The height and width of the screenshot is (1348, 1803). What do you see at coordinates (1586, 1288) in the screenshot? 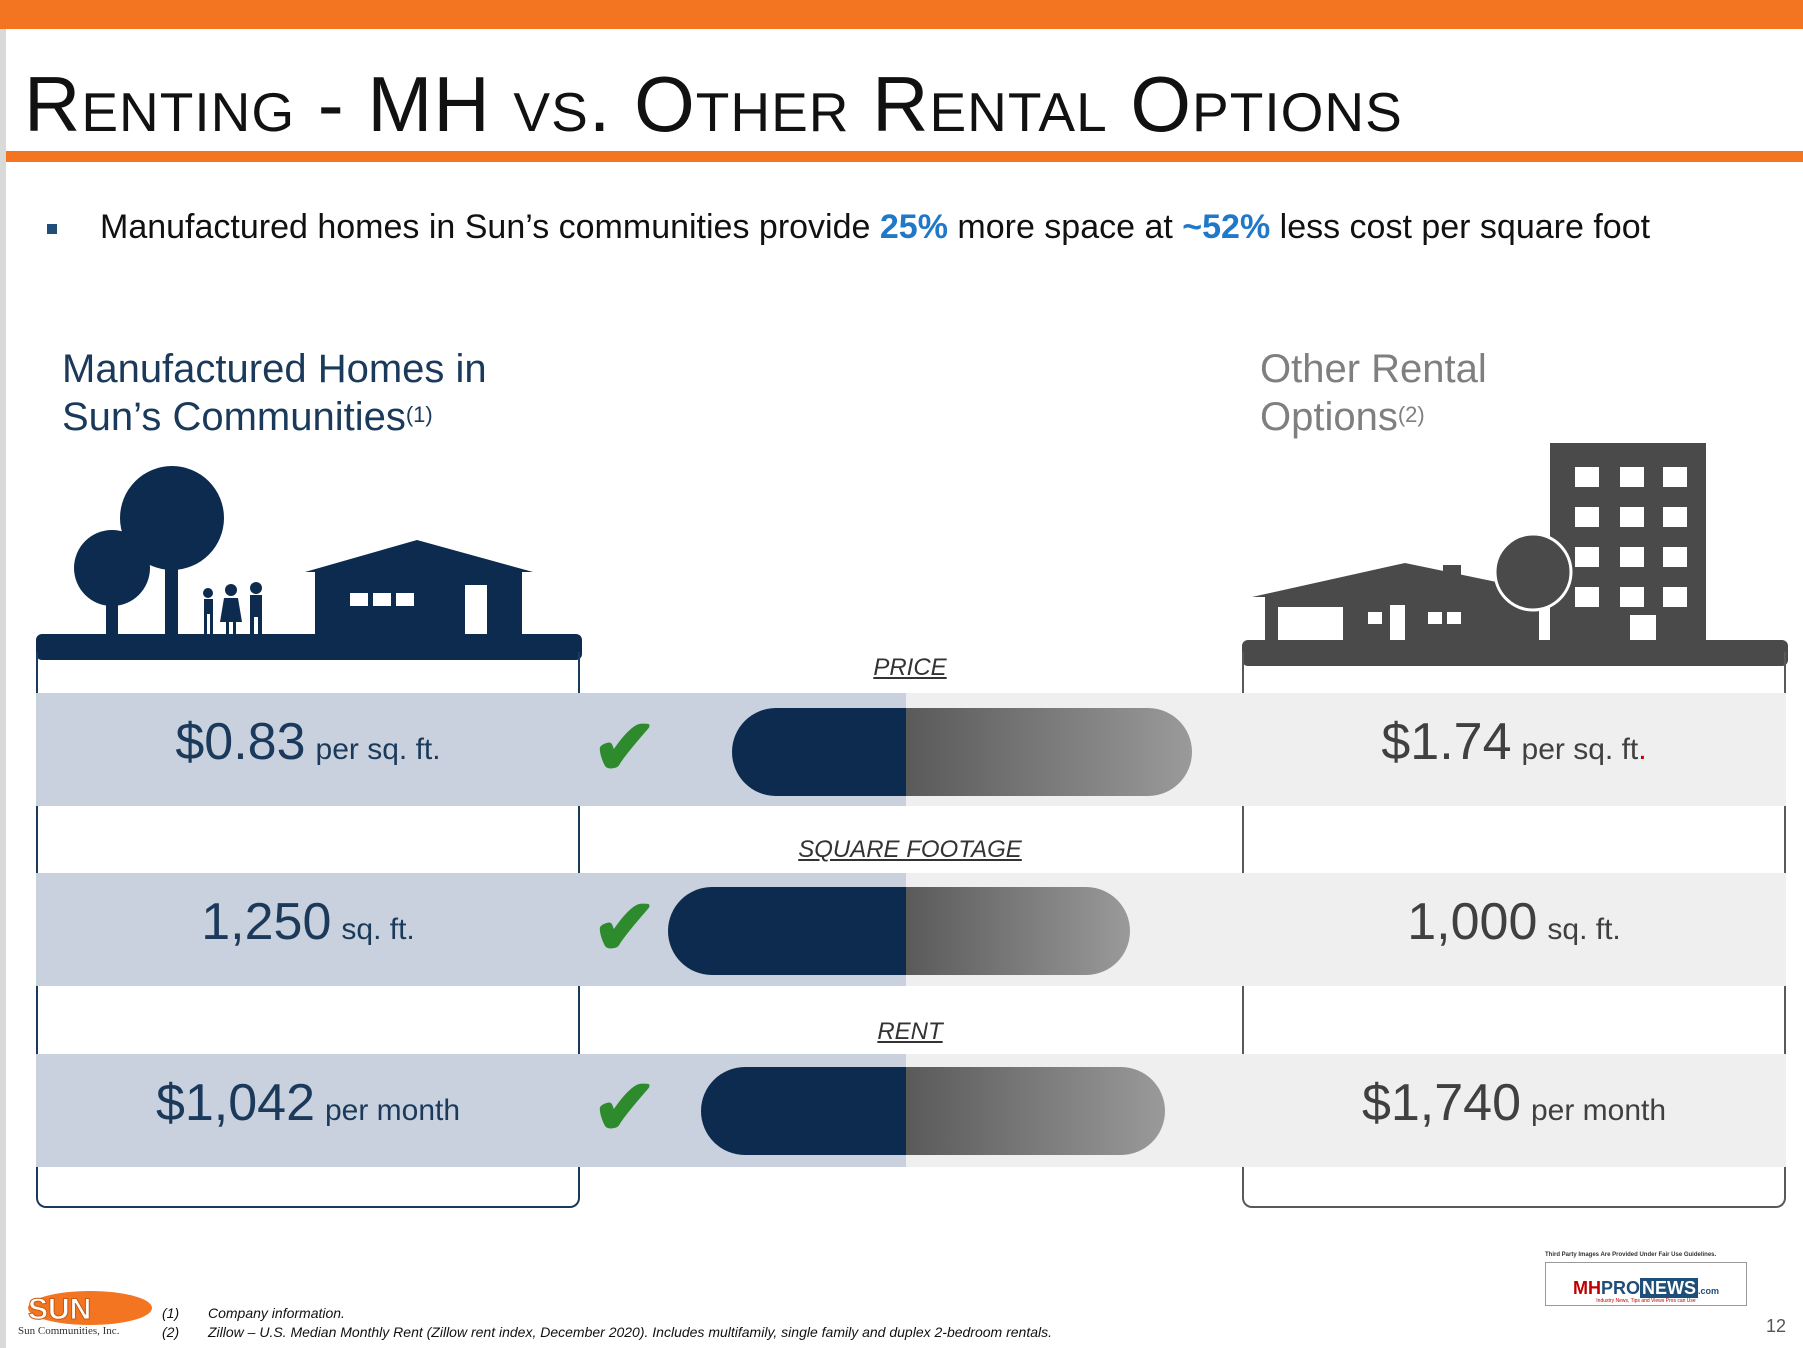
I see `brand-mh: MH` at bounding box center [1586, 1288].